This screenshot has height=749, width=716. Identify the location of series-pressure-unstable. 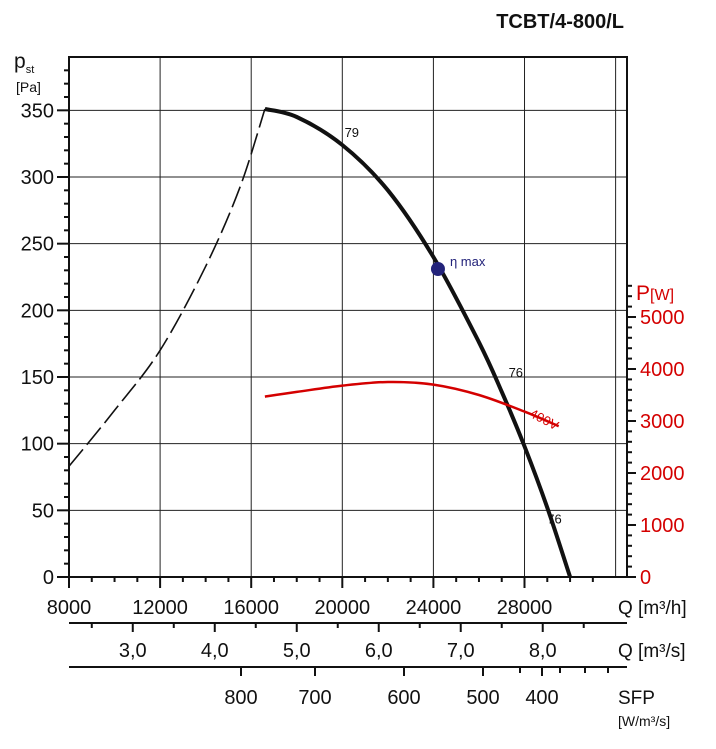
(167, 287).